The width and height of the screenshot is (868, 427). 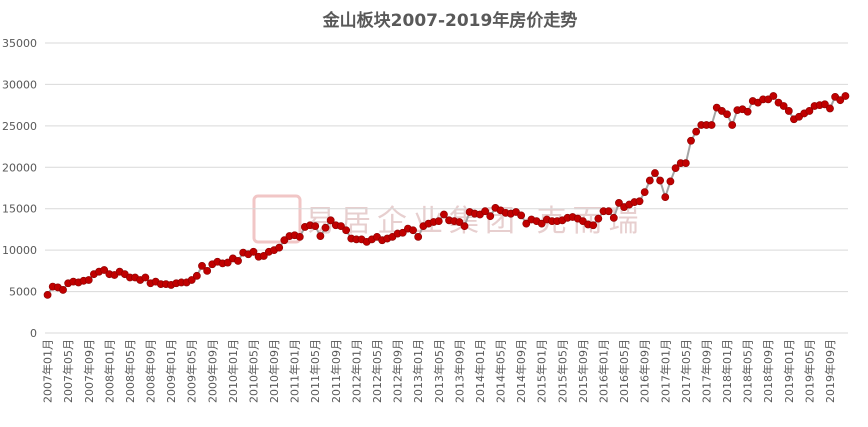 What do you see at coordinates (277, 219) in the screenshot?
I see `watermark-logo` at bounding box center [277, 219].